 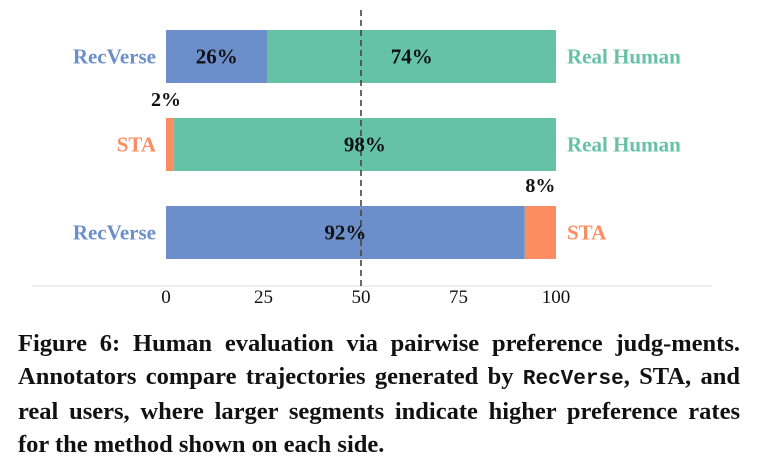 I want to click on row-label-left-2: STA, so click(x=137, y=145).